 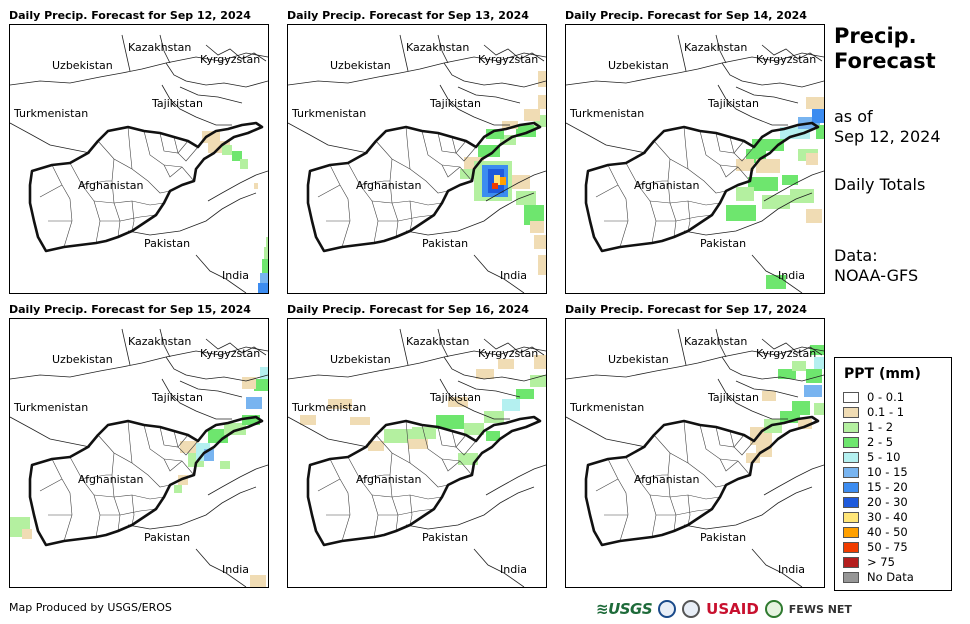 What do you see at coordinates (408, 309) in the screenshot?
I see `panel-title: Daily Precip. Forecast for Sep 16, 2024` at bounding box center [408, 309].